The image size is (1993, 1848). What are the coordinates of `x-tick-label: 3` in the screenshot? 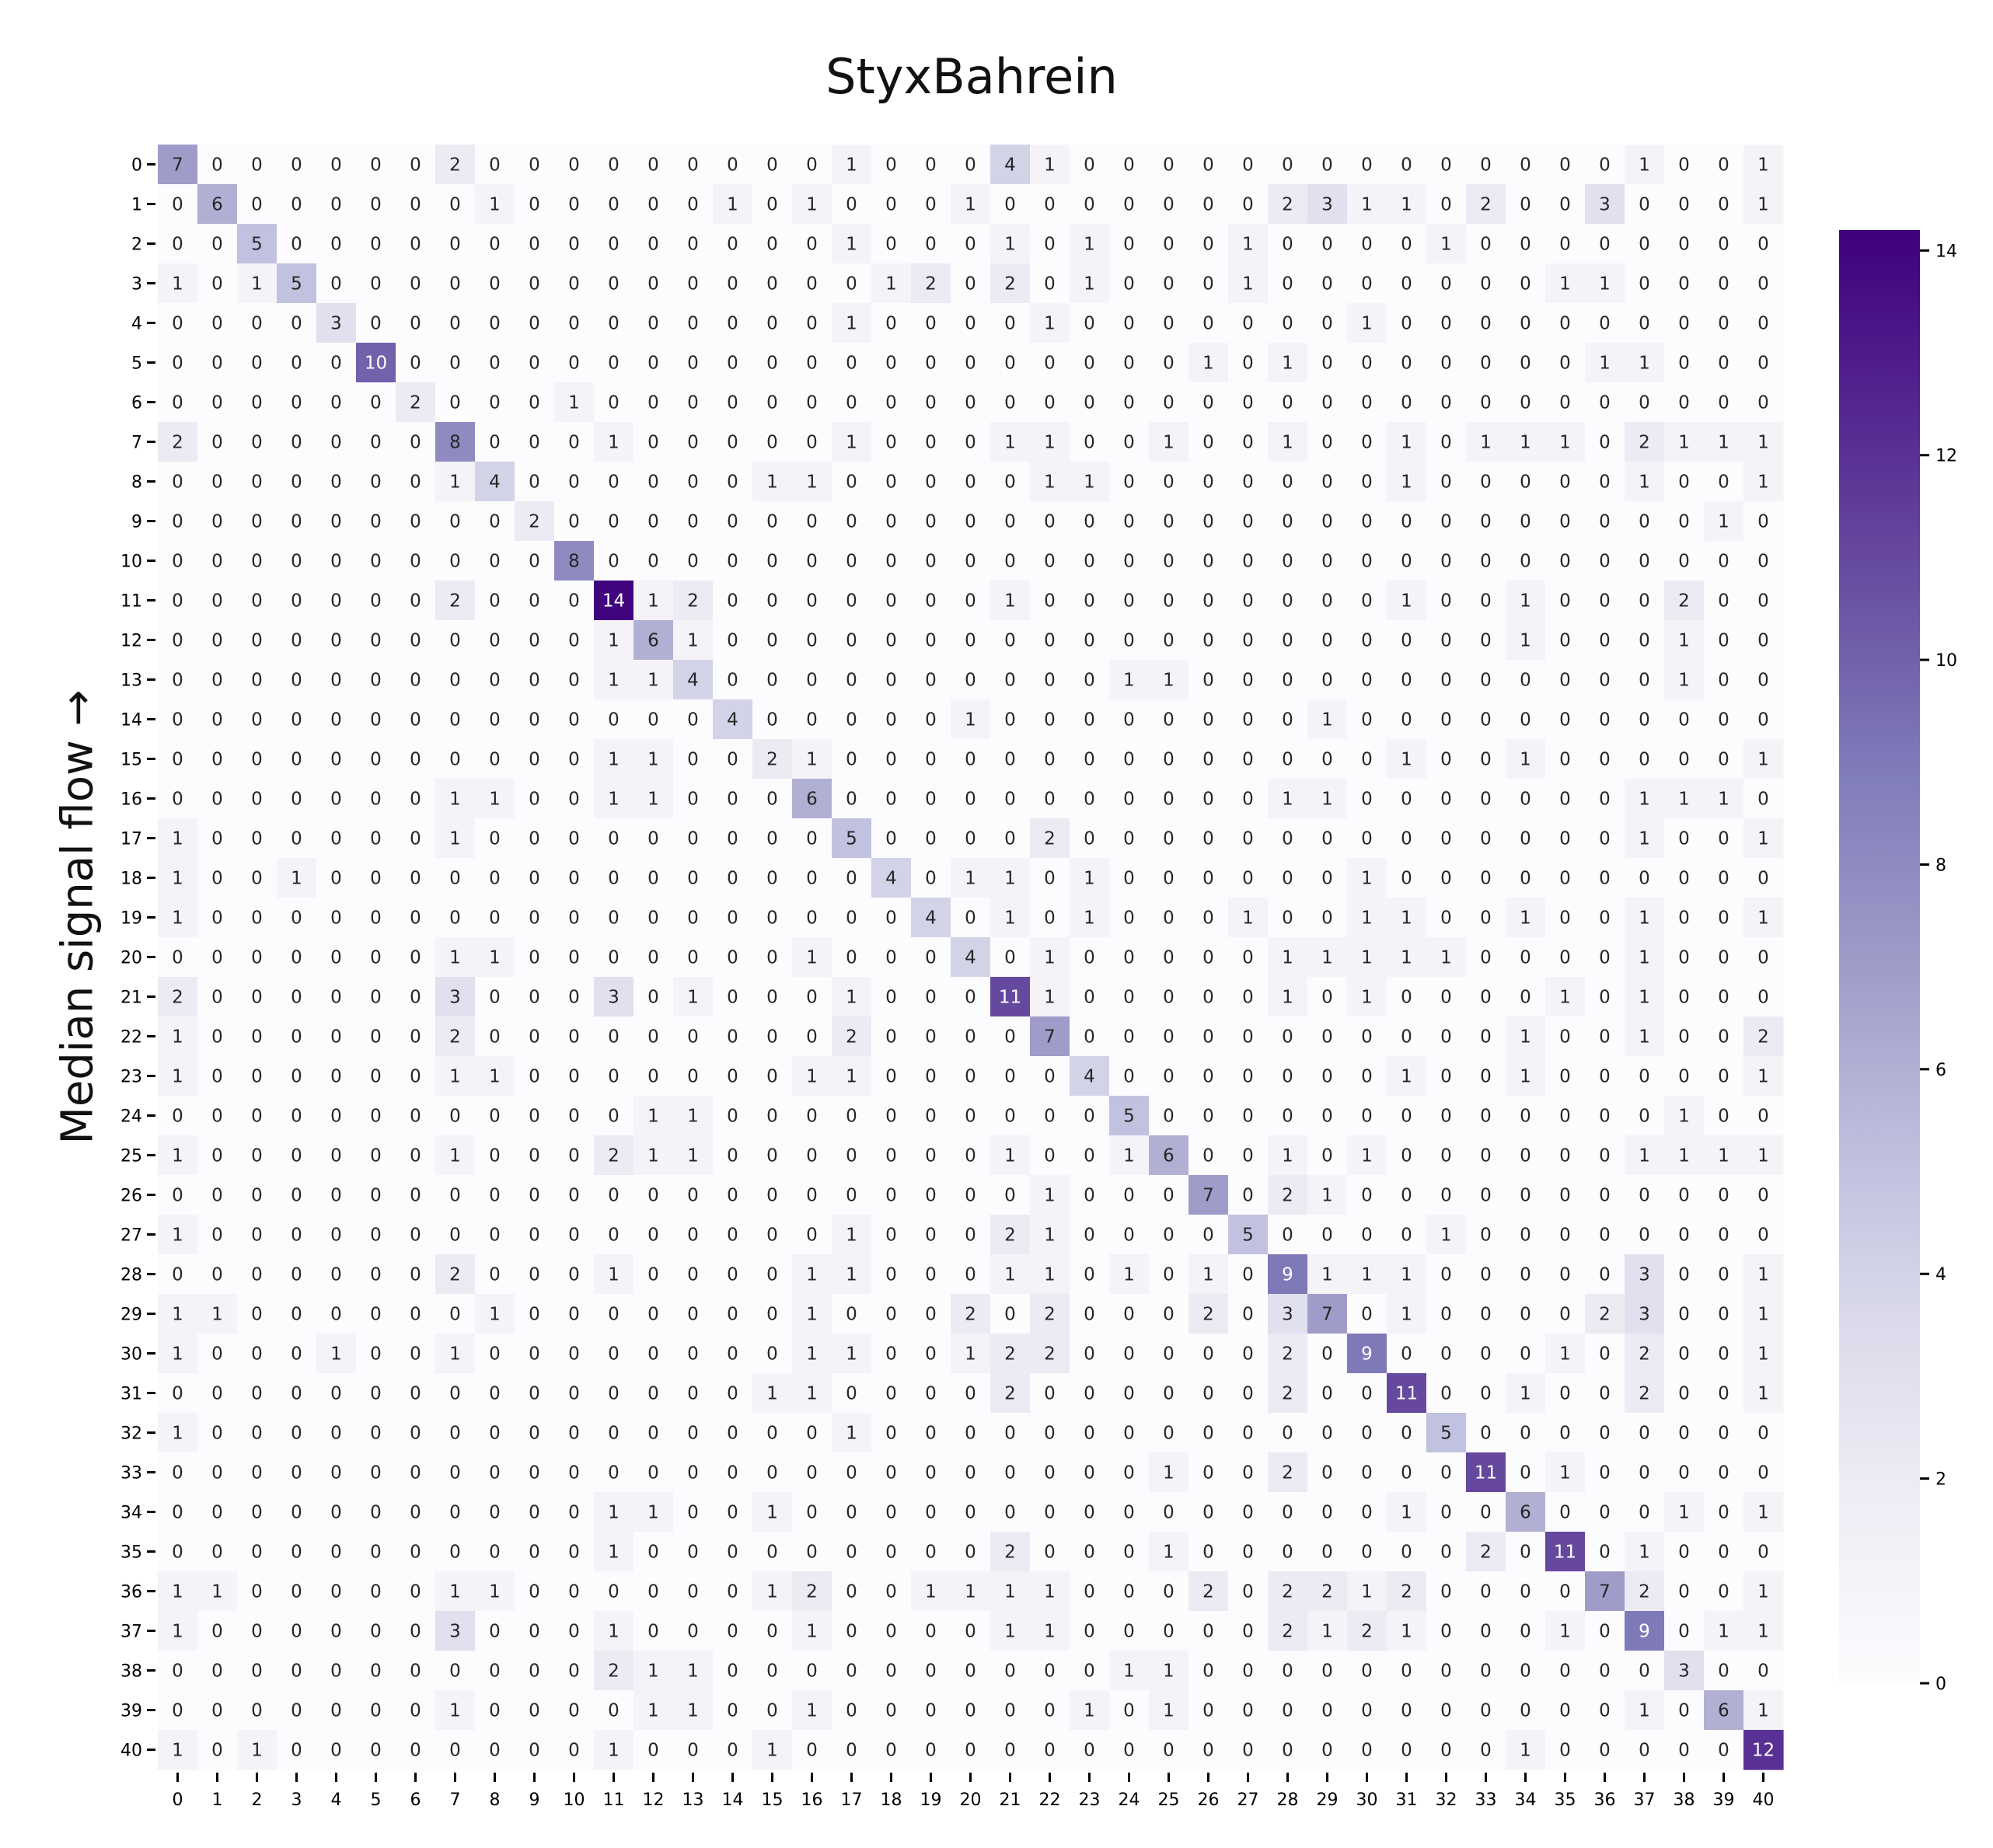 It's located at (296, 1800).